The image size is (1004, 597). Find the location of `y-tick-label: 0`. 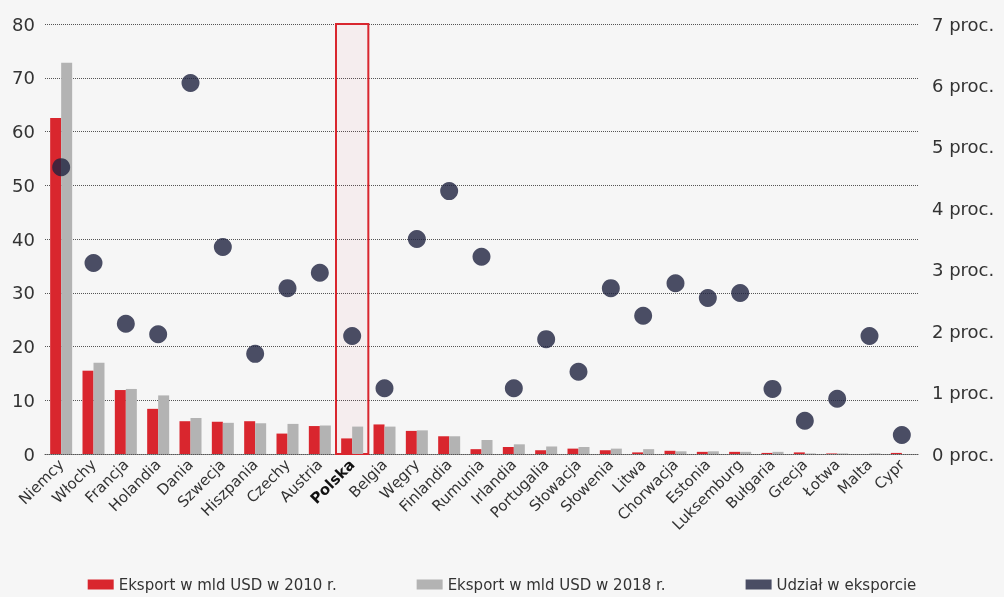

y-tick-label: 0 is located at coordinates (29, 454).